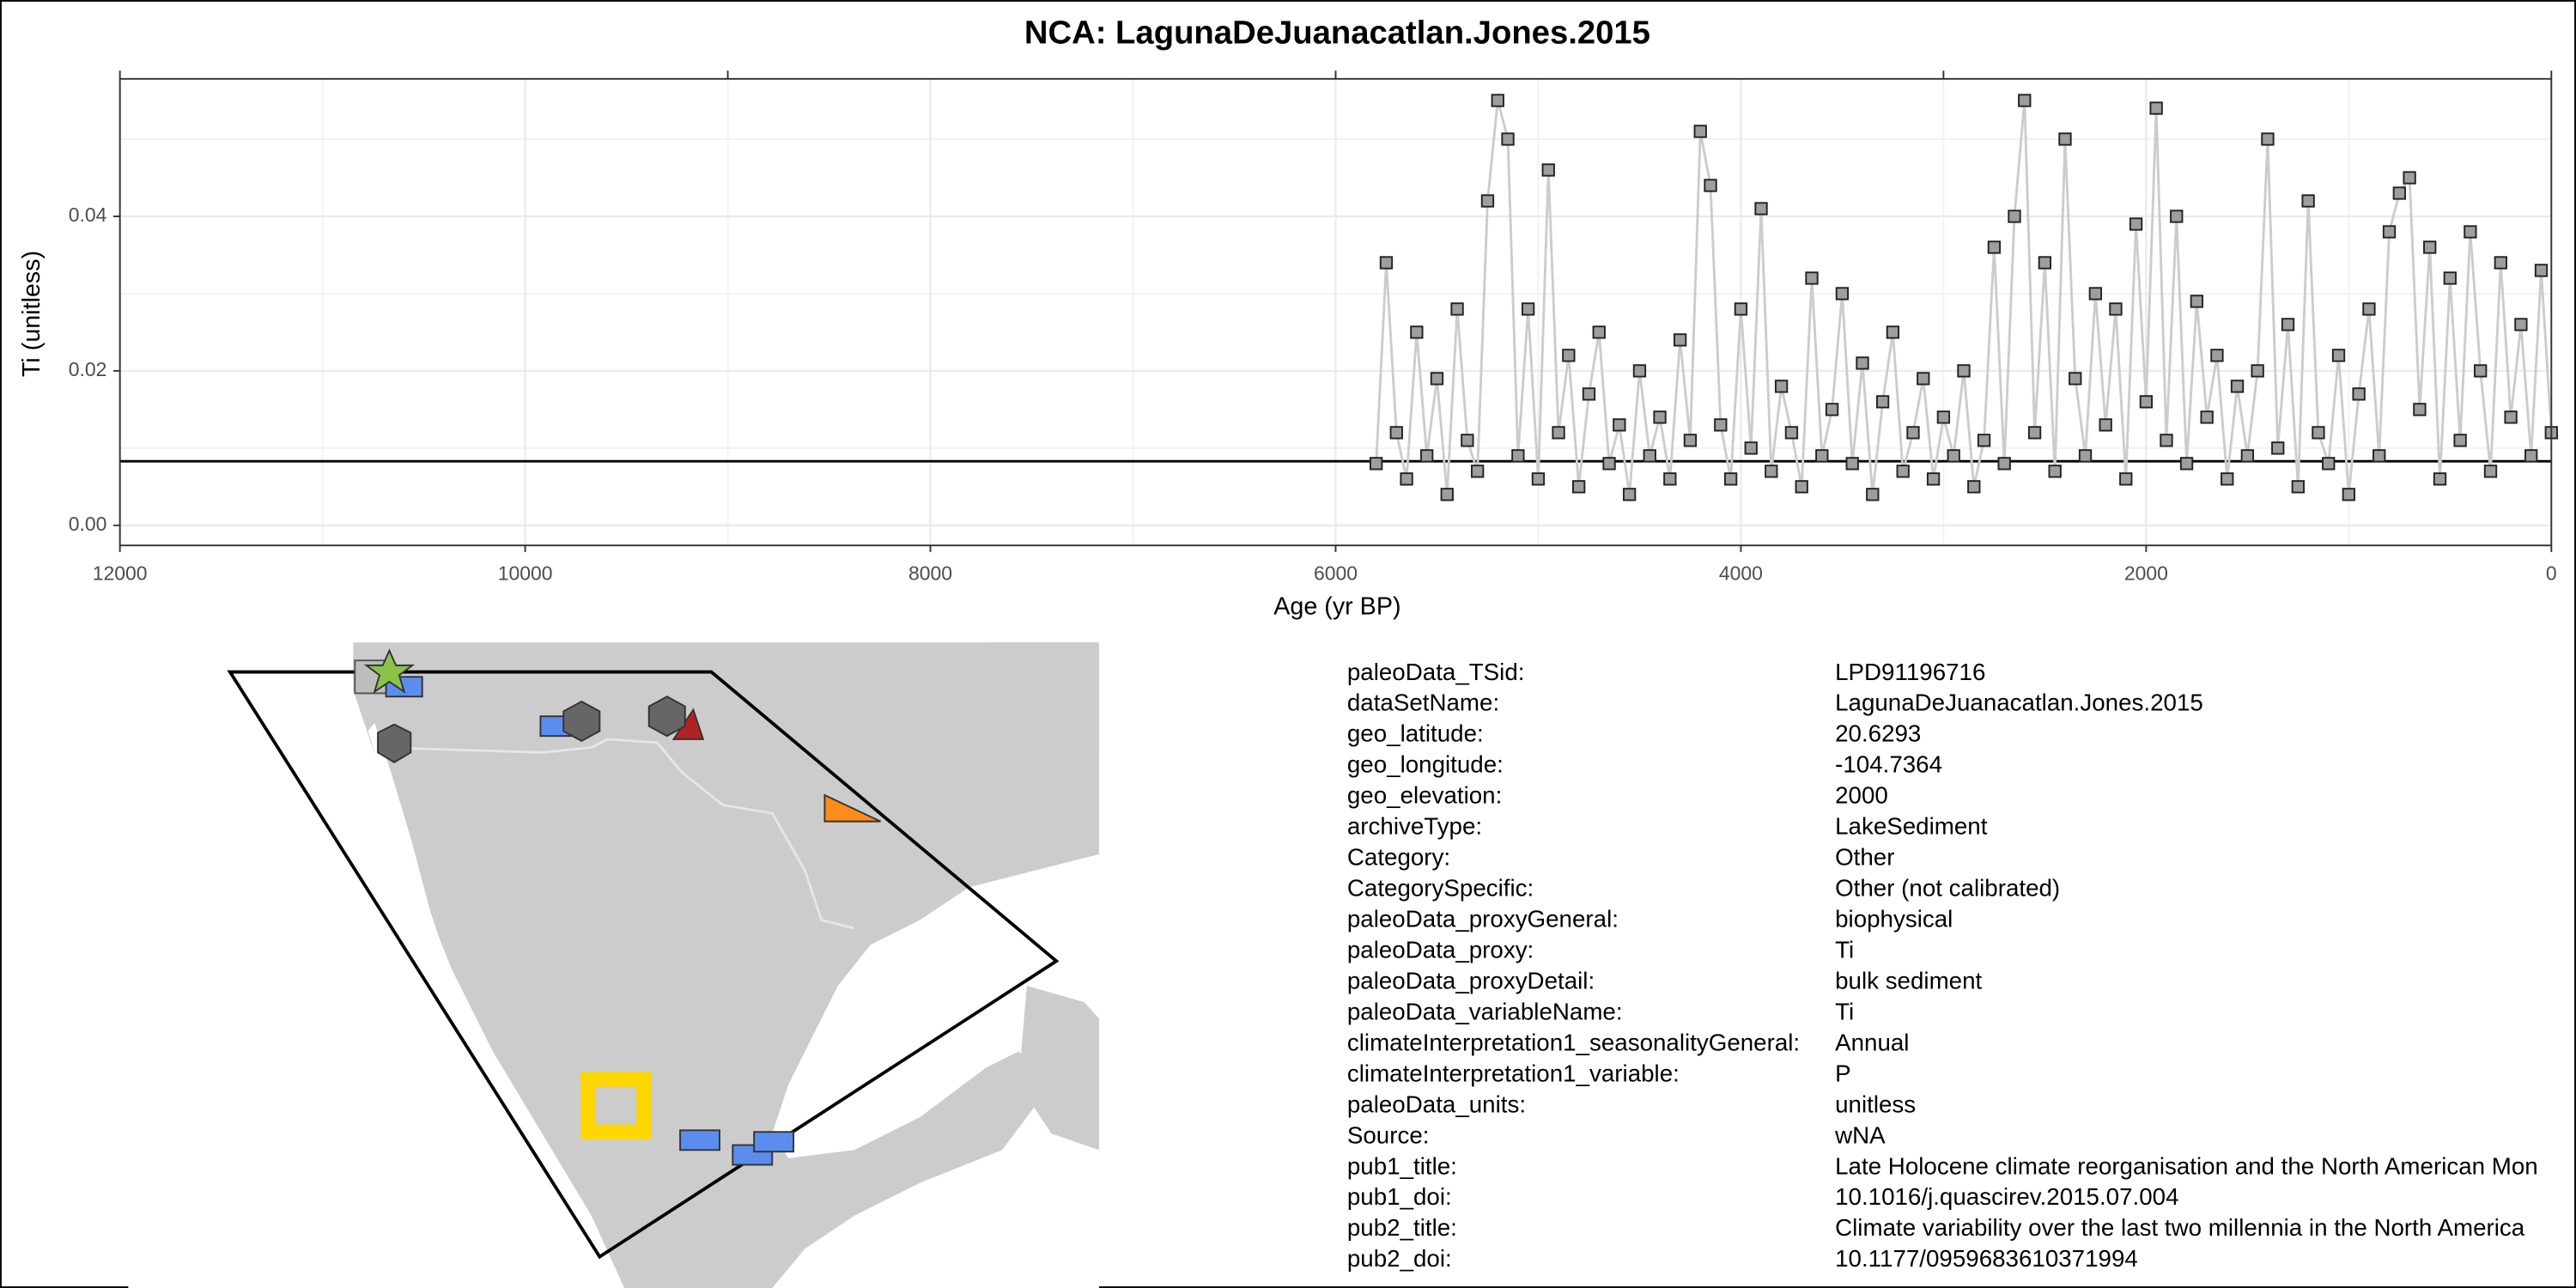 The height and width of the screenshot is (1288, 2576). What do you see at coordinates (1389, 1134) in the screenshot?
I see `metadata-key: Source:` at bounding box center [1389, 1134].